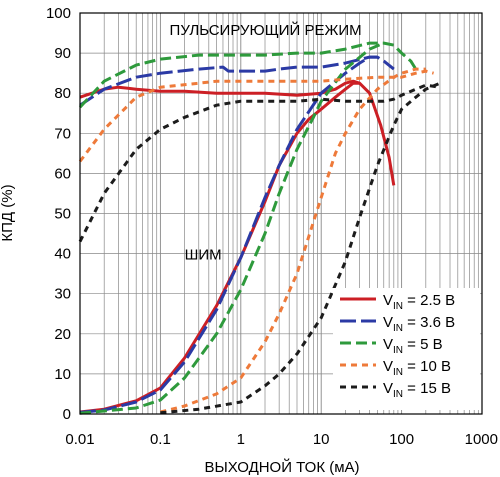 The width and height of the screenshot is (500, 477). I want to click on legend-label: VIN = 15 В, so click(417, 390).